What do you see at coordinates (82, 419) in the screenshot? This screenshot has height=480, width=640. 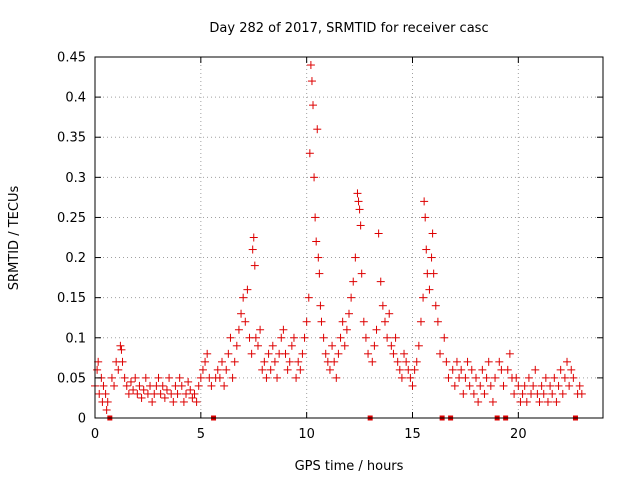 I see `y-tick-label: 0` at bounding box center [82, 419].